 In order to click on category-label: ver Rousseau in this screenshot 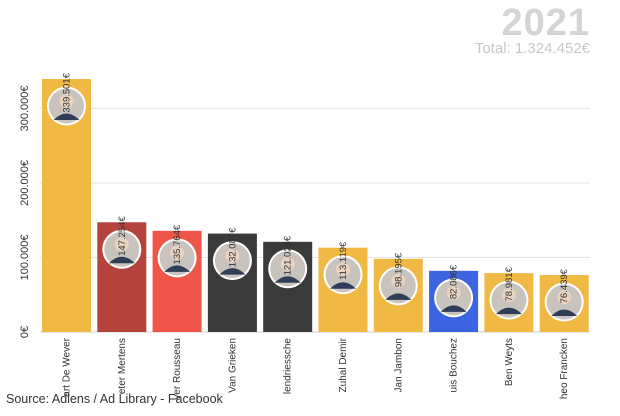, I will do `click(177, 369)`.